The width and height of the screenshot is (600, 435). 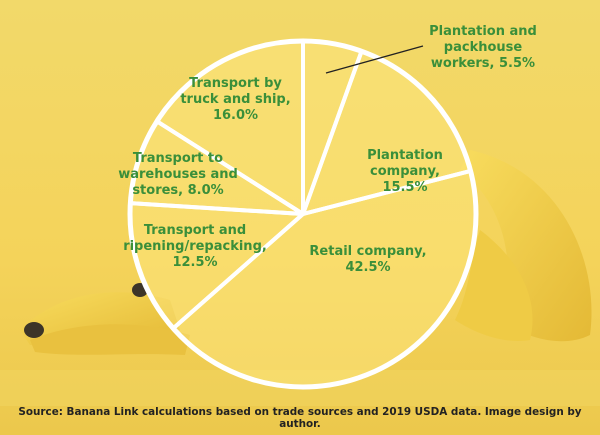 I want to click on slice-label-plantation-and-packhouse-workers: Plantation and packhouse workers, 5.5%, so click(x=483, y=47).